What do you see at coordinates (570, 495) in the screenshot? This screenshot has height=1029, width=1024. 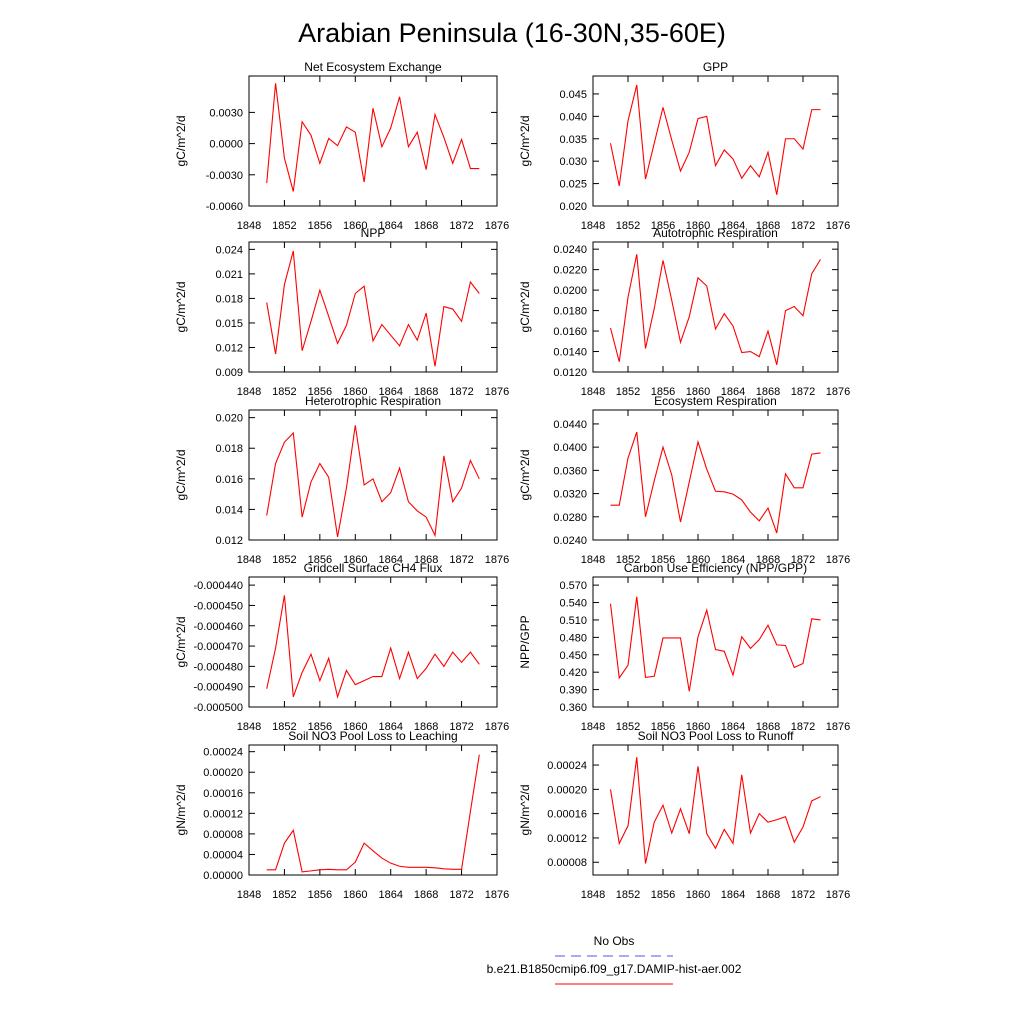 I see `y-tick-label: 0.0320` at bounding box center [570, 495].